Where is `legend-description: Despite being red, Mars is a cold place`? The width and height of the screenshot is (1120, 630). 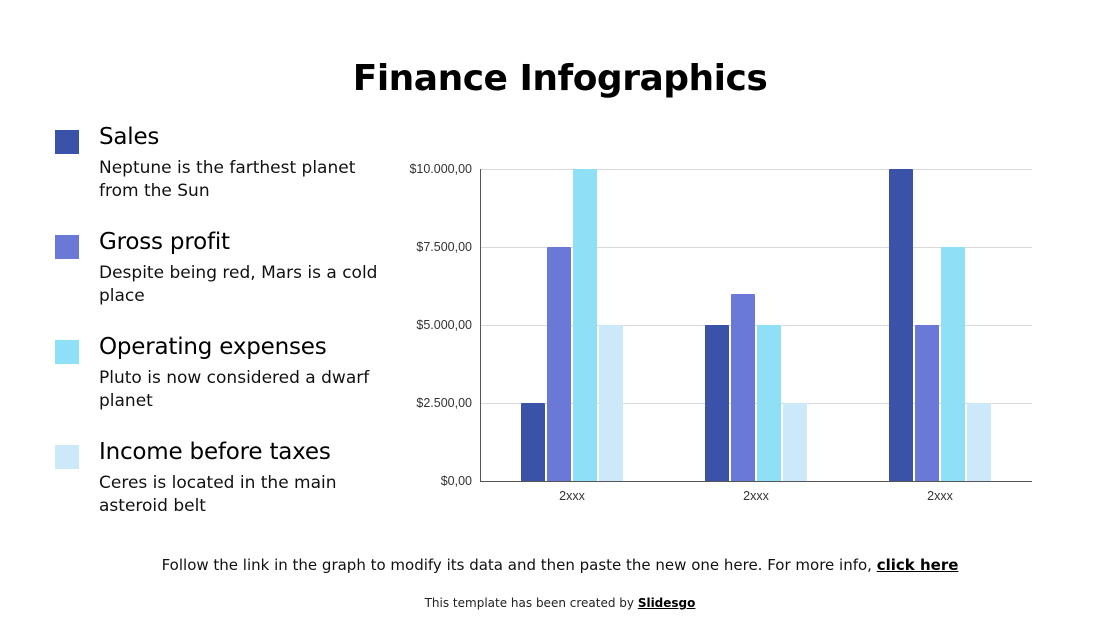
legend-description: Despite being red, Mars is a cold place is located at coordinates (238, 284).